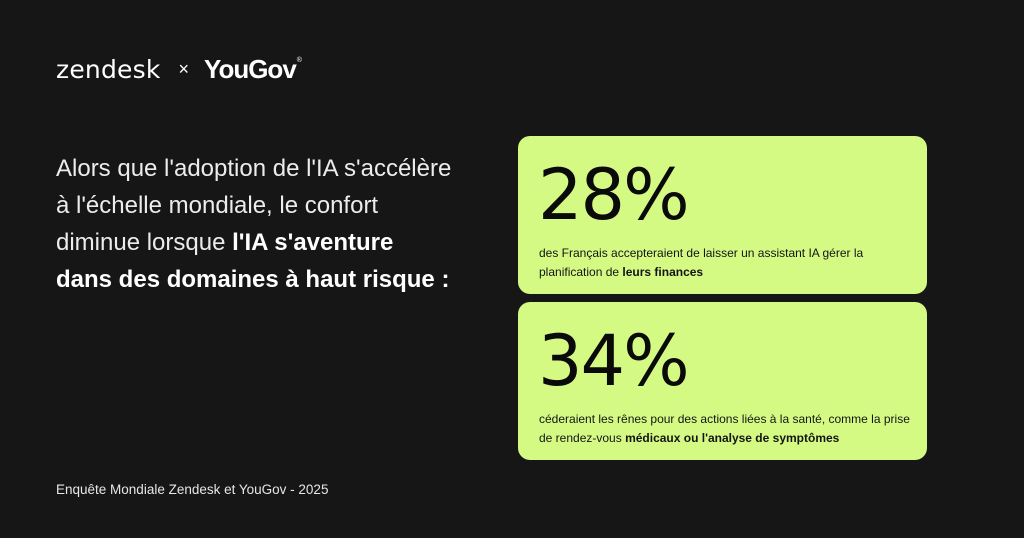  What do you see at coordinates (250, 68) in the screenshot?
I see `yougov-logo-text: YouGov` at bounding box center [250, 68].